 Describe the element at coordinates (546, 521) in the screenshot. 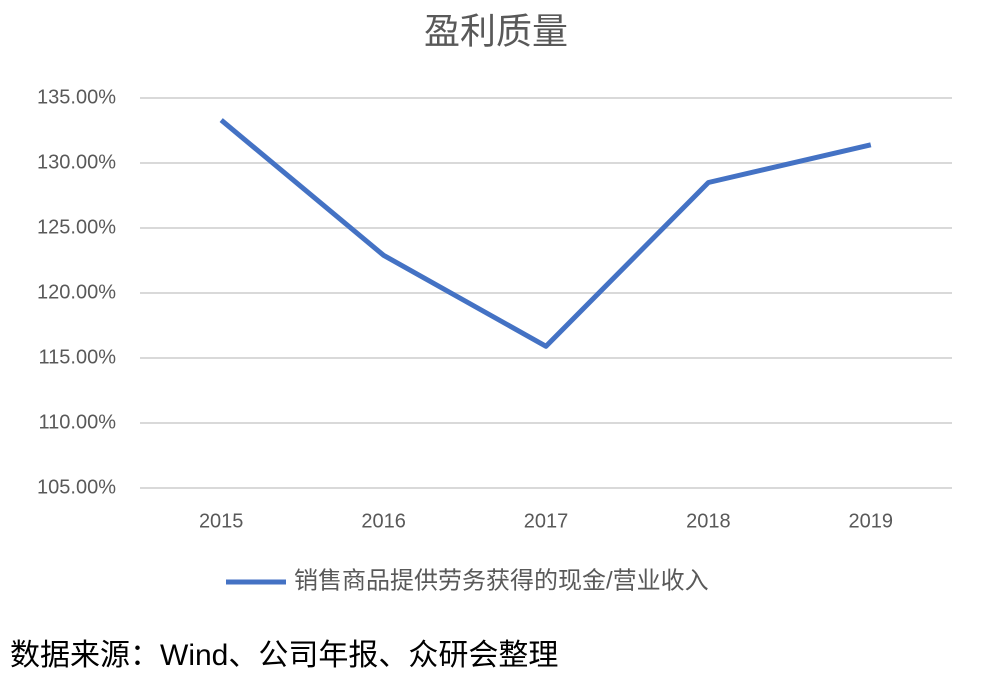

I see `x-tick-label: 2017` at that location.